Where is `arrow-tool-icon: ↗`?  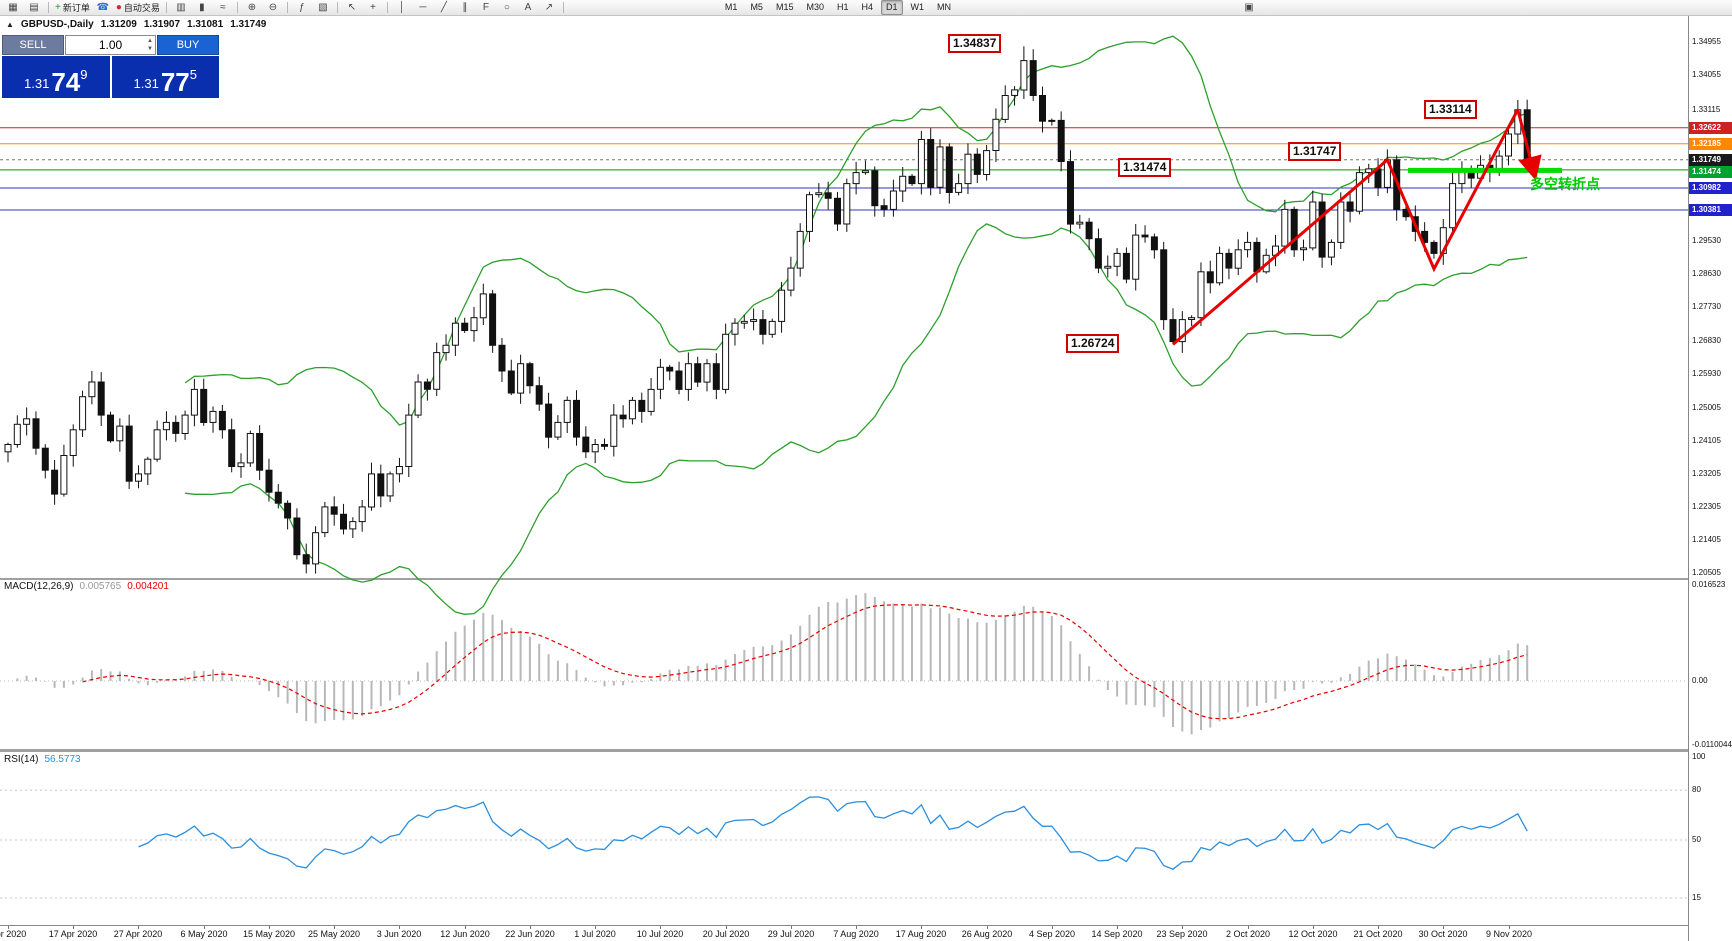 arrow-tool-icon: ↗ is located at coordinates (549, 7).